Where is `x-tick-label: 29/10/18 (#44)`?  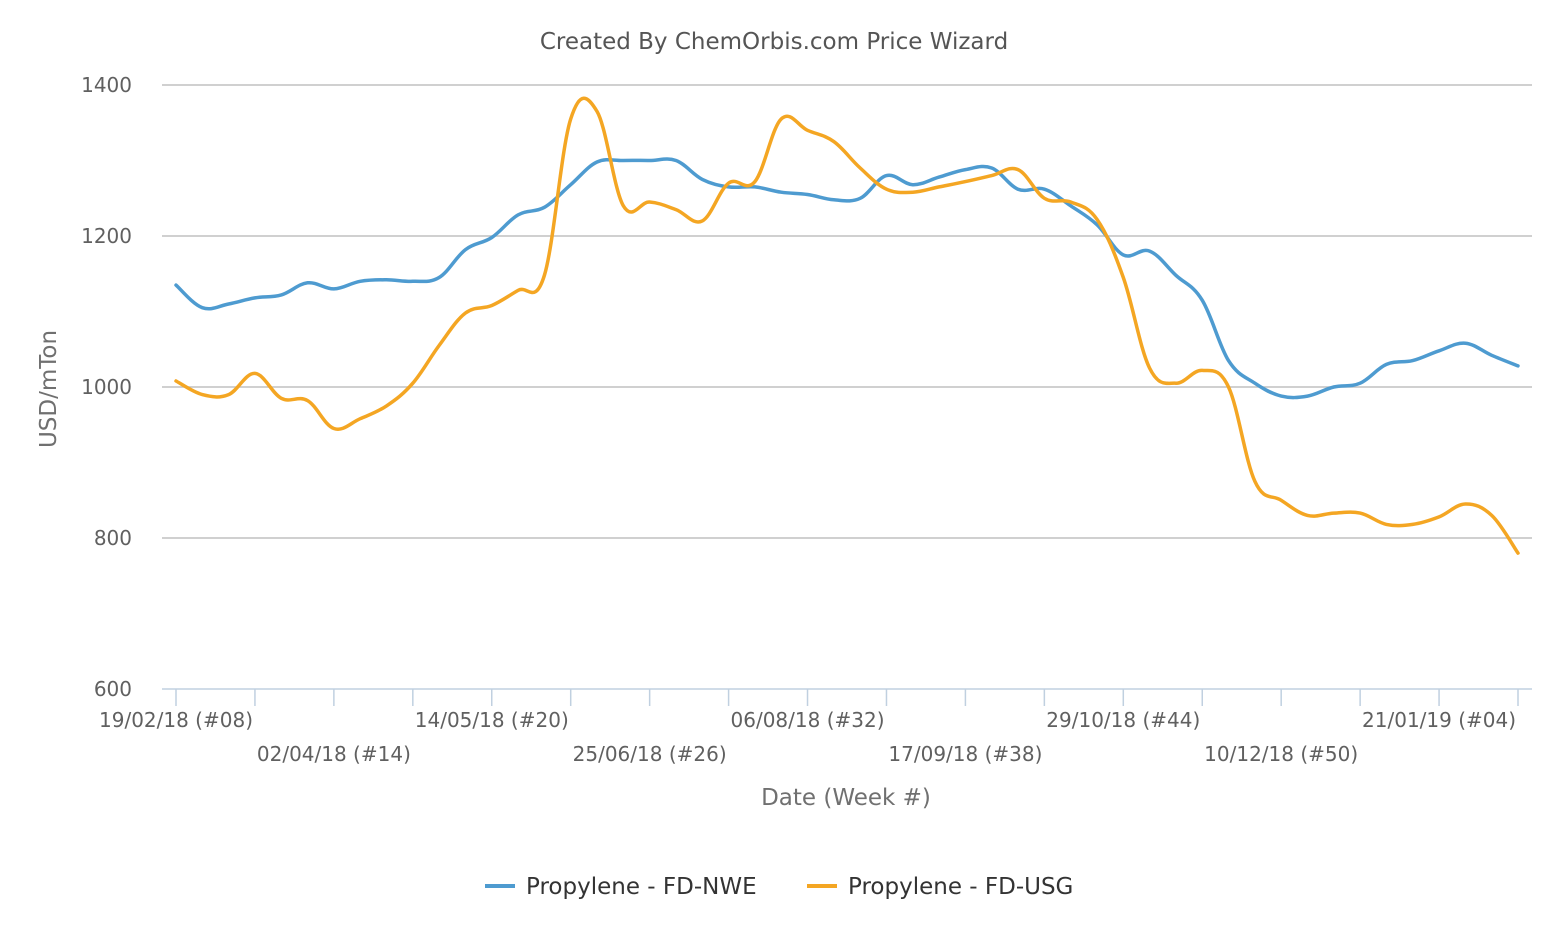 x-tick-label: 29/10/18 (#44) is located at coordinates (1123, 720).